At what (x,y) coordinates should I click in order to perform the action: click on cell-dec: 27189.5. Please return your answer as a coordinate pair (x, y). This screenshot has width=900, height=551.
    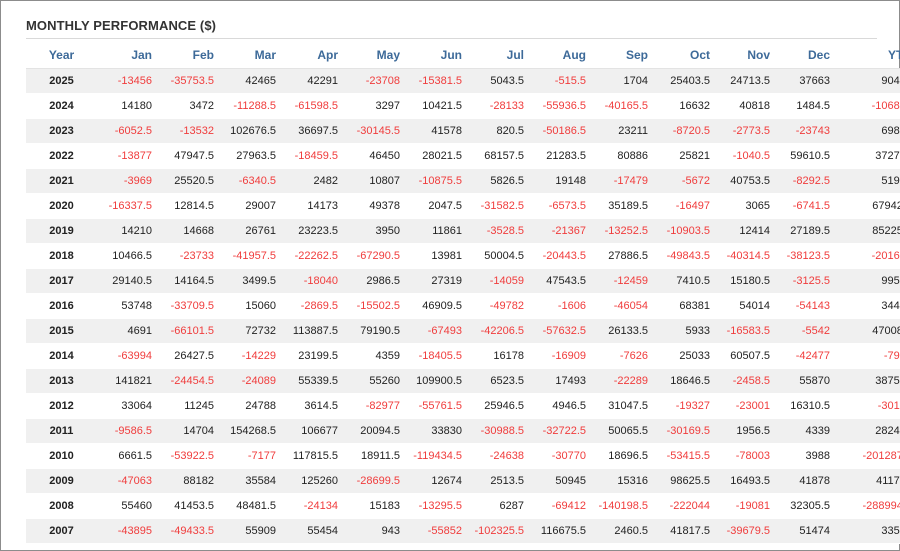
    Looking at the image, I should click on (805, 231).